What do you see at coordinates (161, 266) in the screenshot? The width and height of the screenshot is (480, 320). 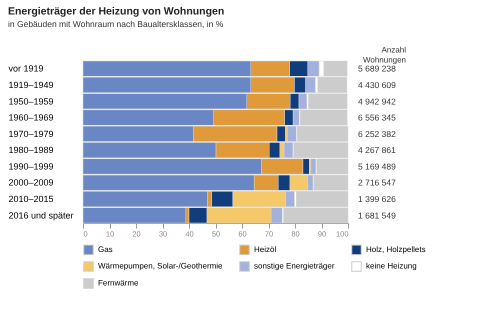 I see `legend-label: Wärmepumpen, Solar-/Geothermie` at bounding box center [161, 266].